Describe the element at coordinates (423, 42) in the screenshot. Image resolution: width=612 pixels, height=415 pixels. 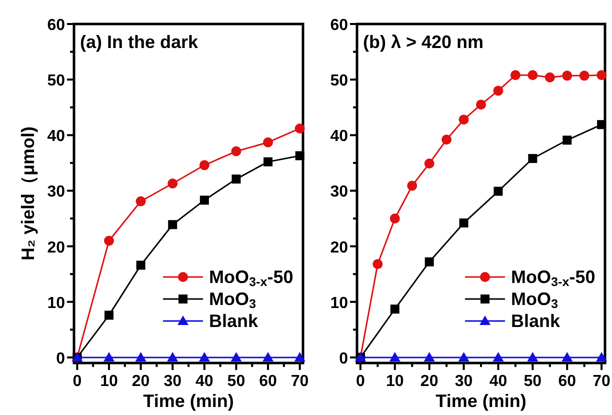
I see `chart-title: (b) λ > 420 nm` at that location.